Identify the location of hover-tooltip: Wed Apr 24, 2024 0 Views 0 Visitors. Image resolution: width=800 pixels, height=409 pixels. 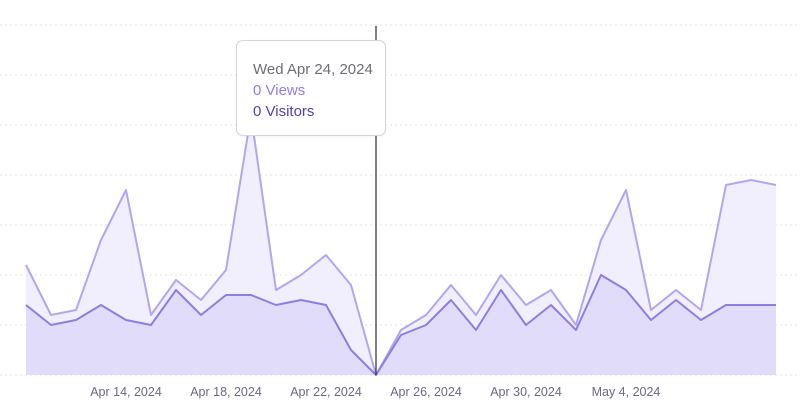
(311, 88).